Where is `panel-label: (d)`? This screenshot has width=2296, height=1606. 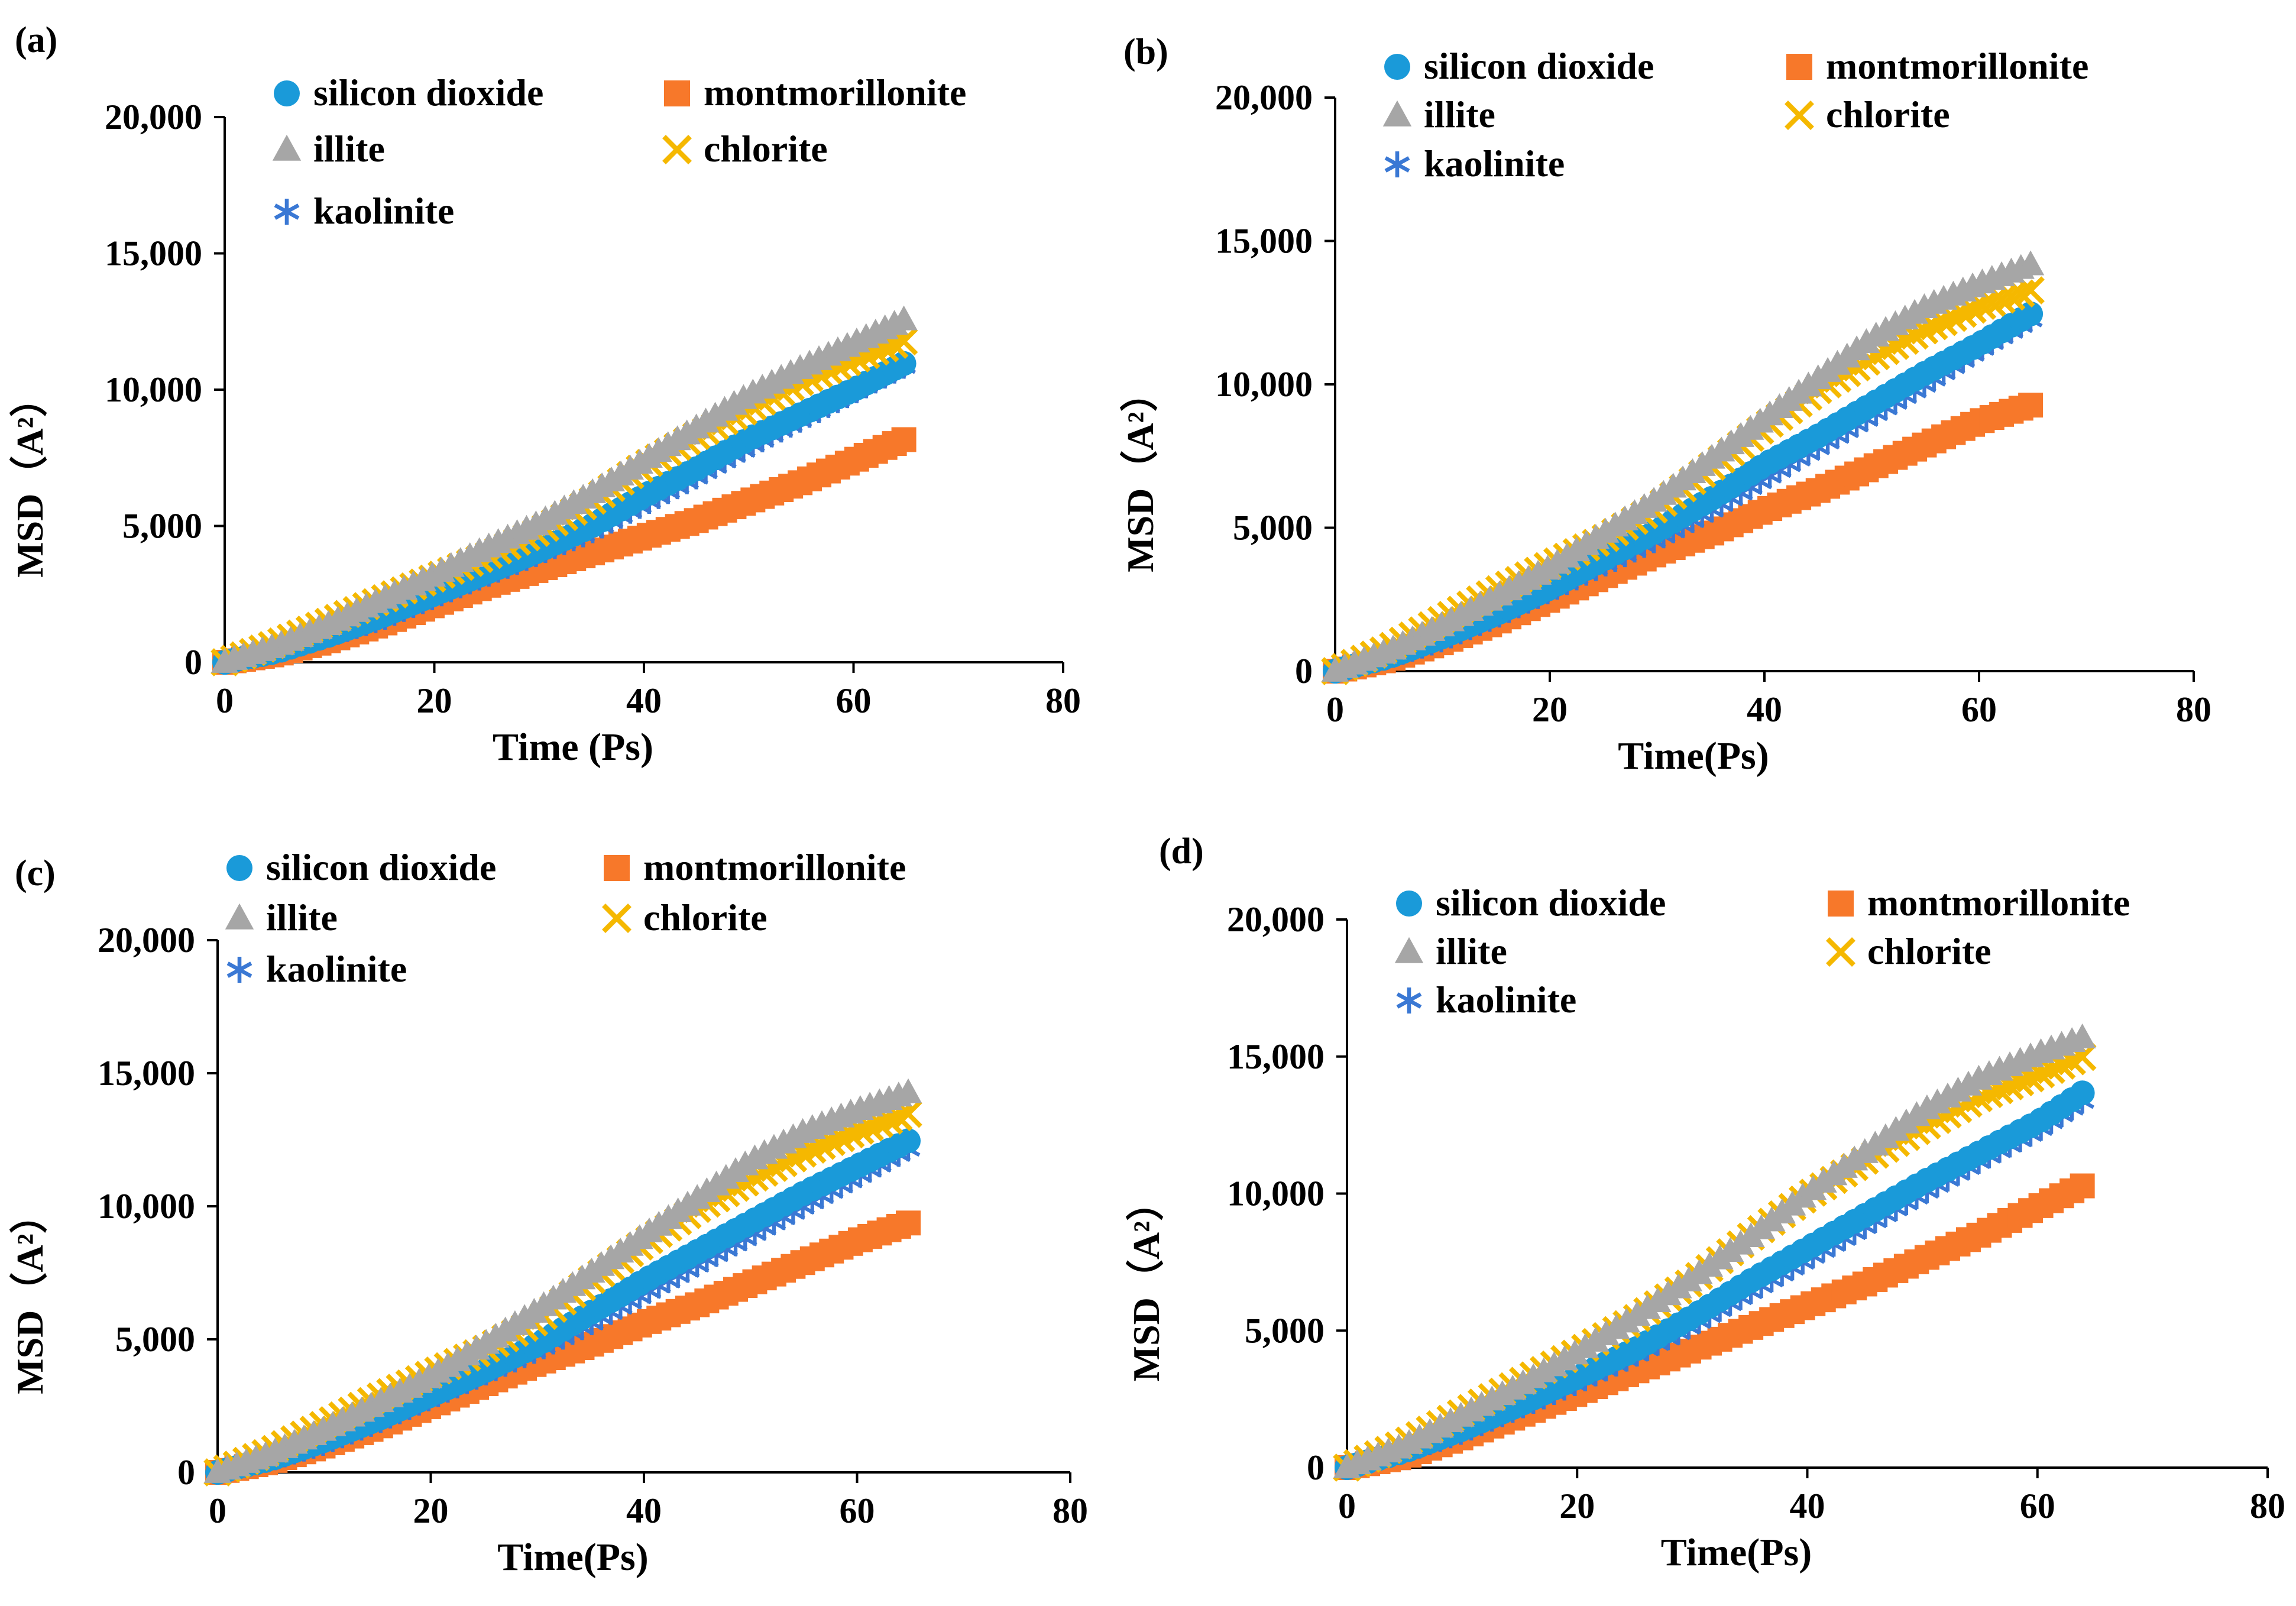 panel-label: (d) is located at coordinates (1181, 852).